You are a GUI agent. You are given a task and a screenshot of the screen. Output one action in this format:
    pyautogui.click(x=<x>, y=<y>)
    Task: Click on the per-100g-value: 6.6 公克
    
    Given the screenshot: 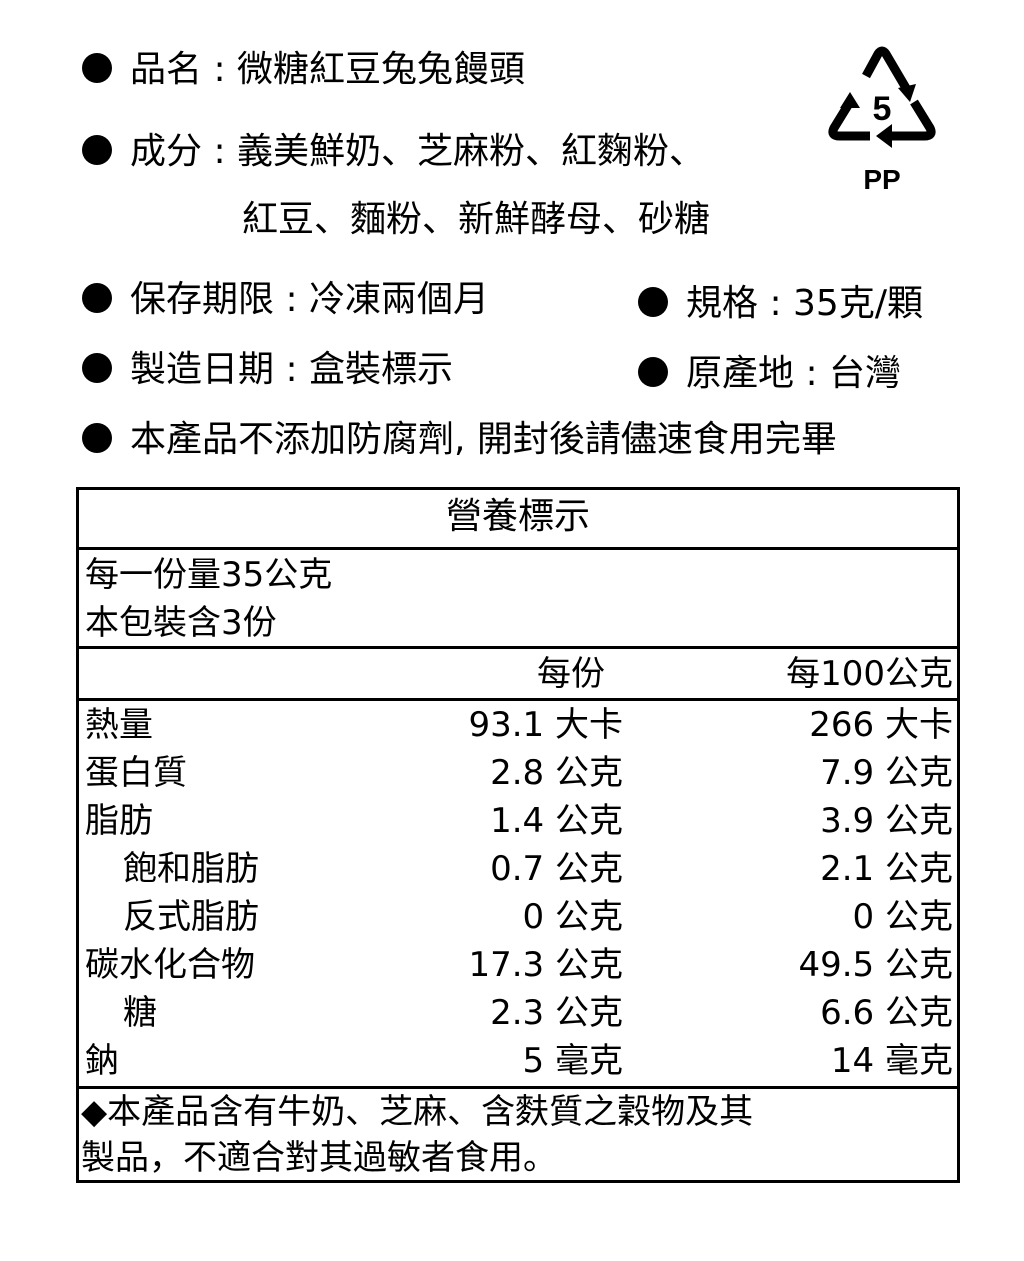 What is the action you would take?
    pyautogui.click(x=886, y=1013)
    